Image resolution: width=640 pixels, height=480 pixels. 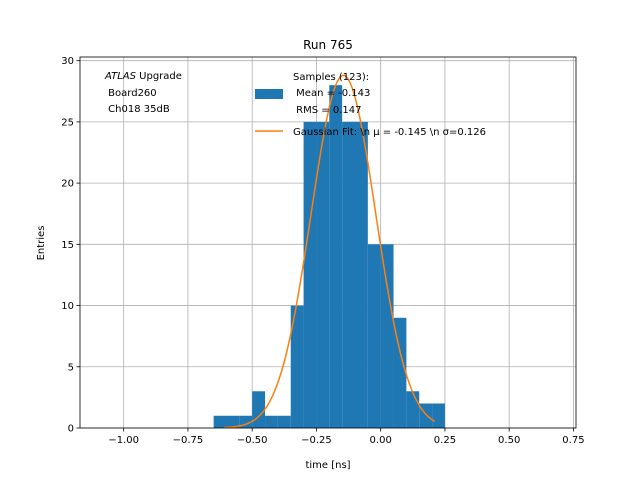 I want to click on y-tick-label: 5, so click(x=71, y=367).